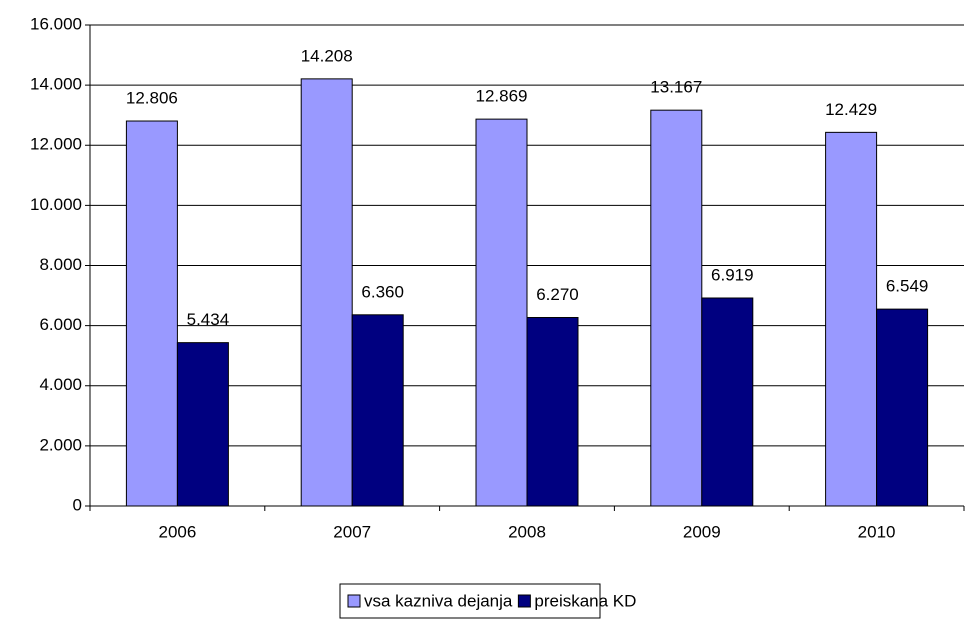 The width and height of the screenshot is (966, 619). I want to click on x-tick-label: 2008, so click(527, 531).